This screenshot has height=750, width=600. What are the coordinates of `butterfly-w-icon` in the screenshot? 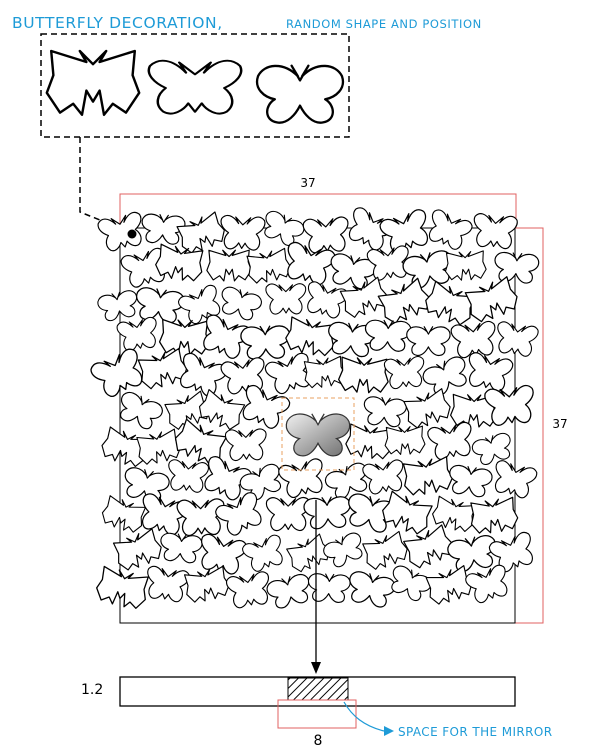 It's located at (93, 83).